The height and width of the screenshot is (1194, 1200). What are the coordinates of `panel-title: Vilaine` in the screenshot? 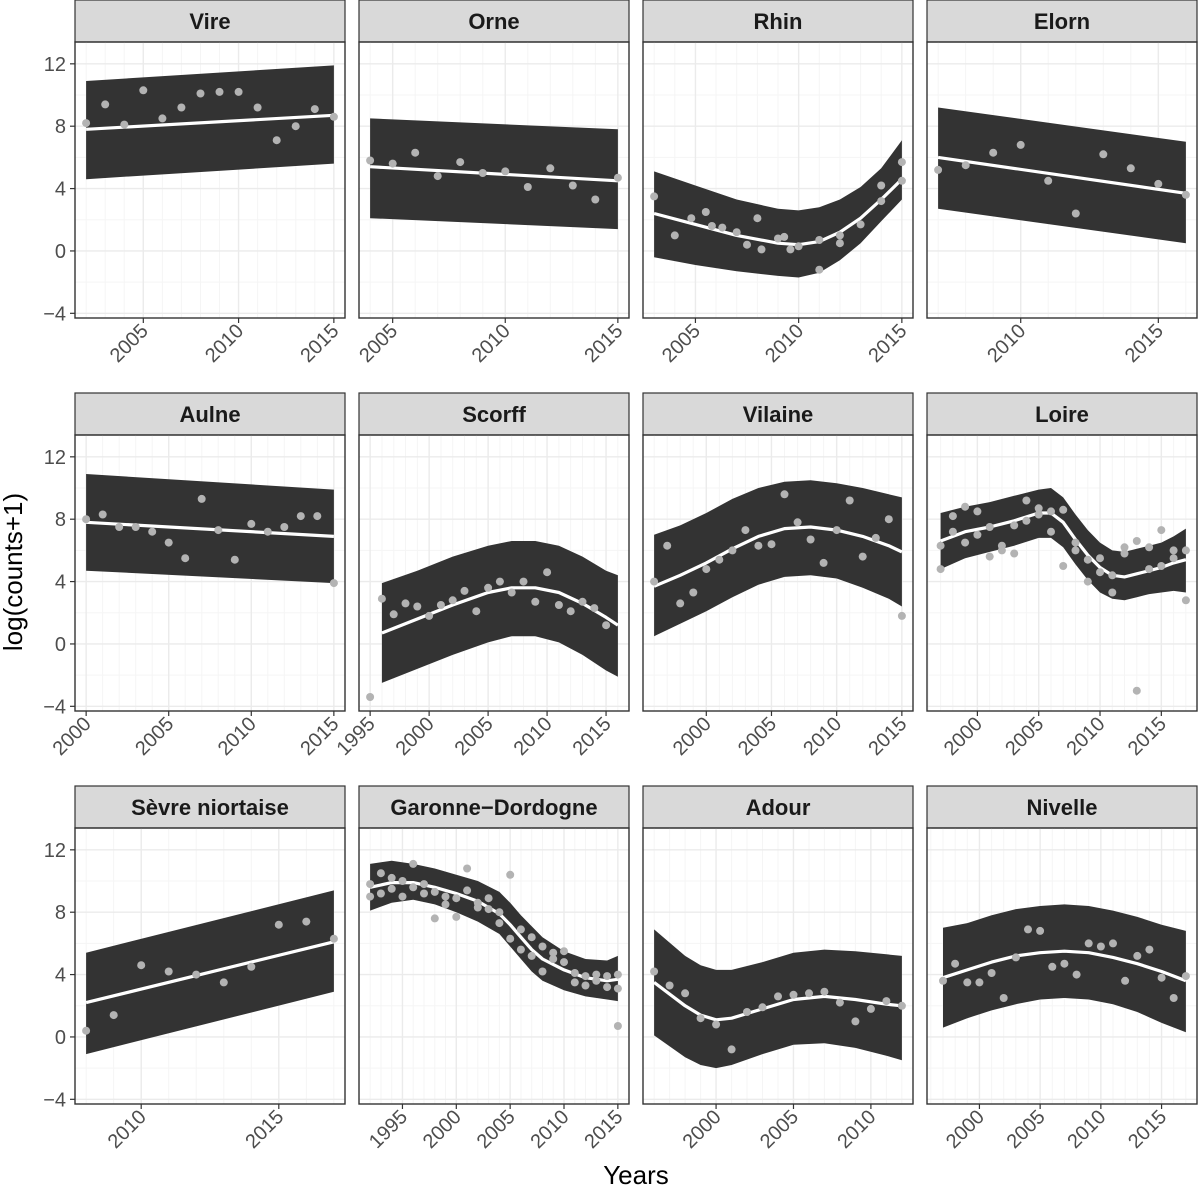 It's located at (778, 414).